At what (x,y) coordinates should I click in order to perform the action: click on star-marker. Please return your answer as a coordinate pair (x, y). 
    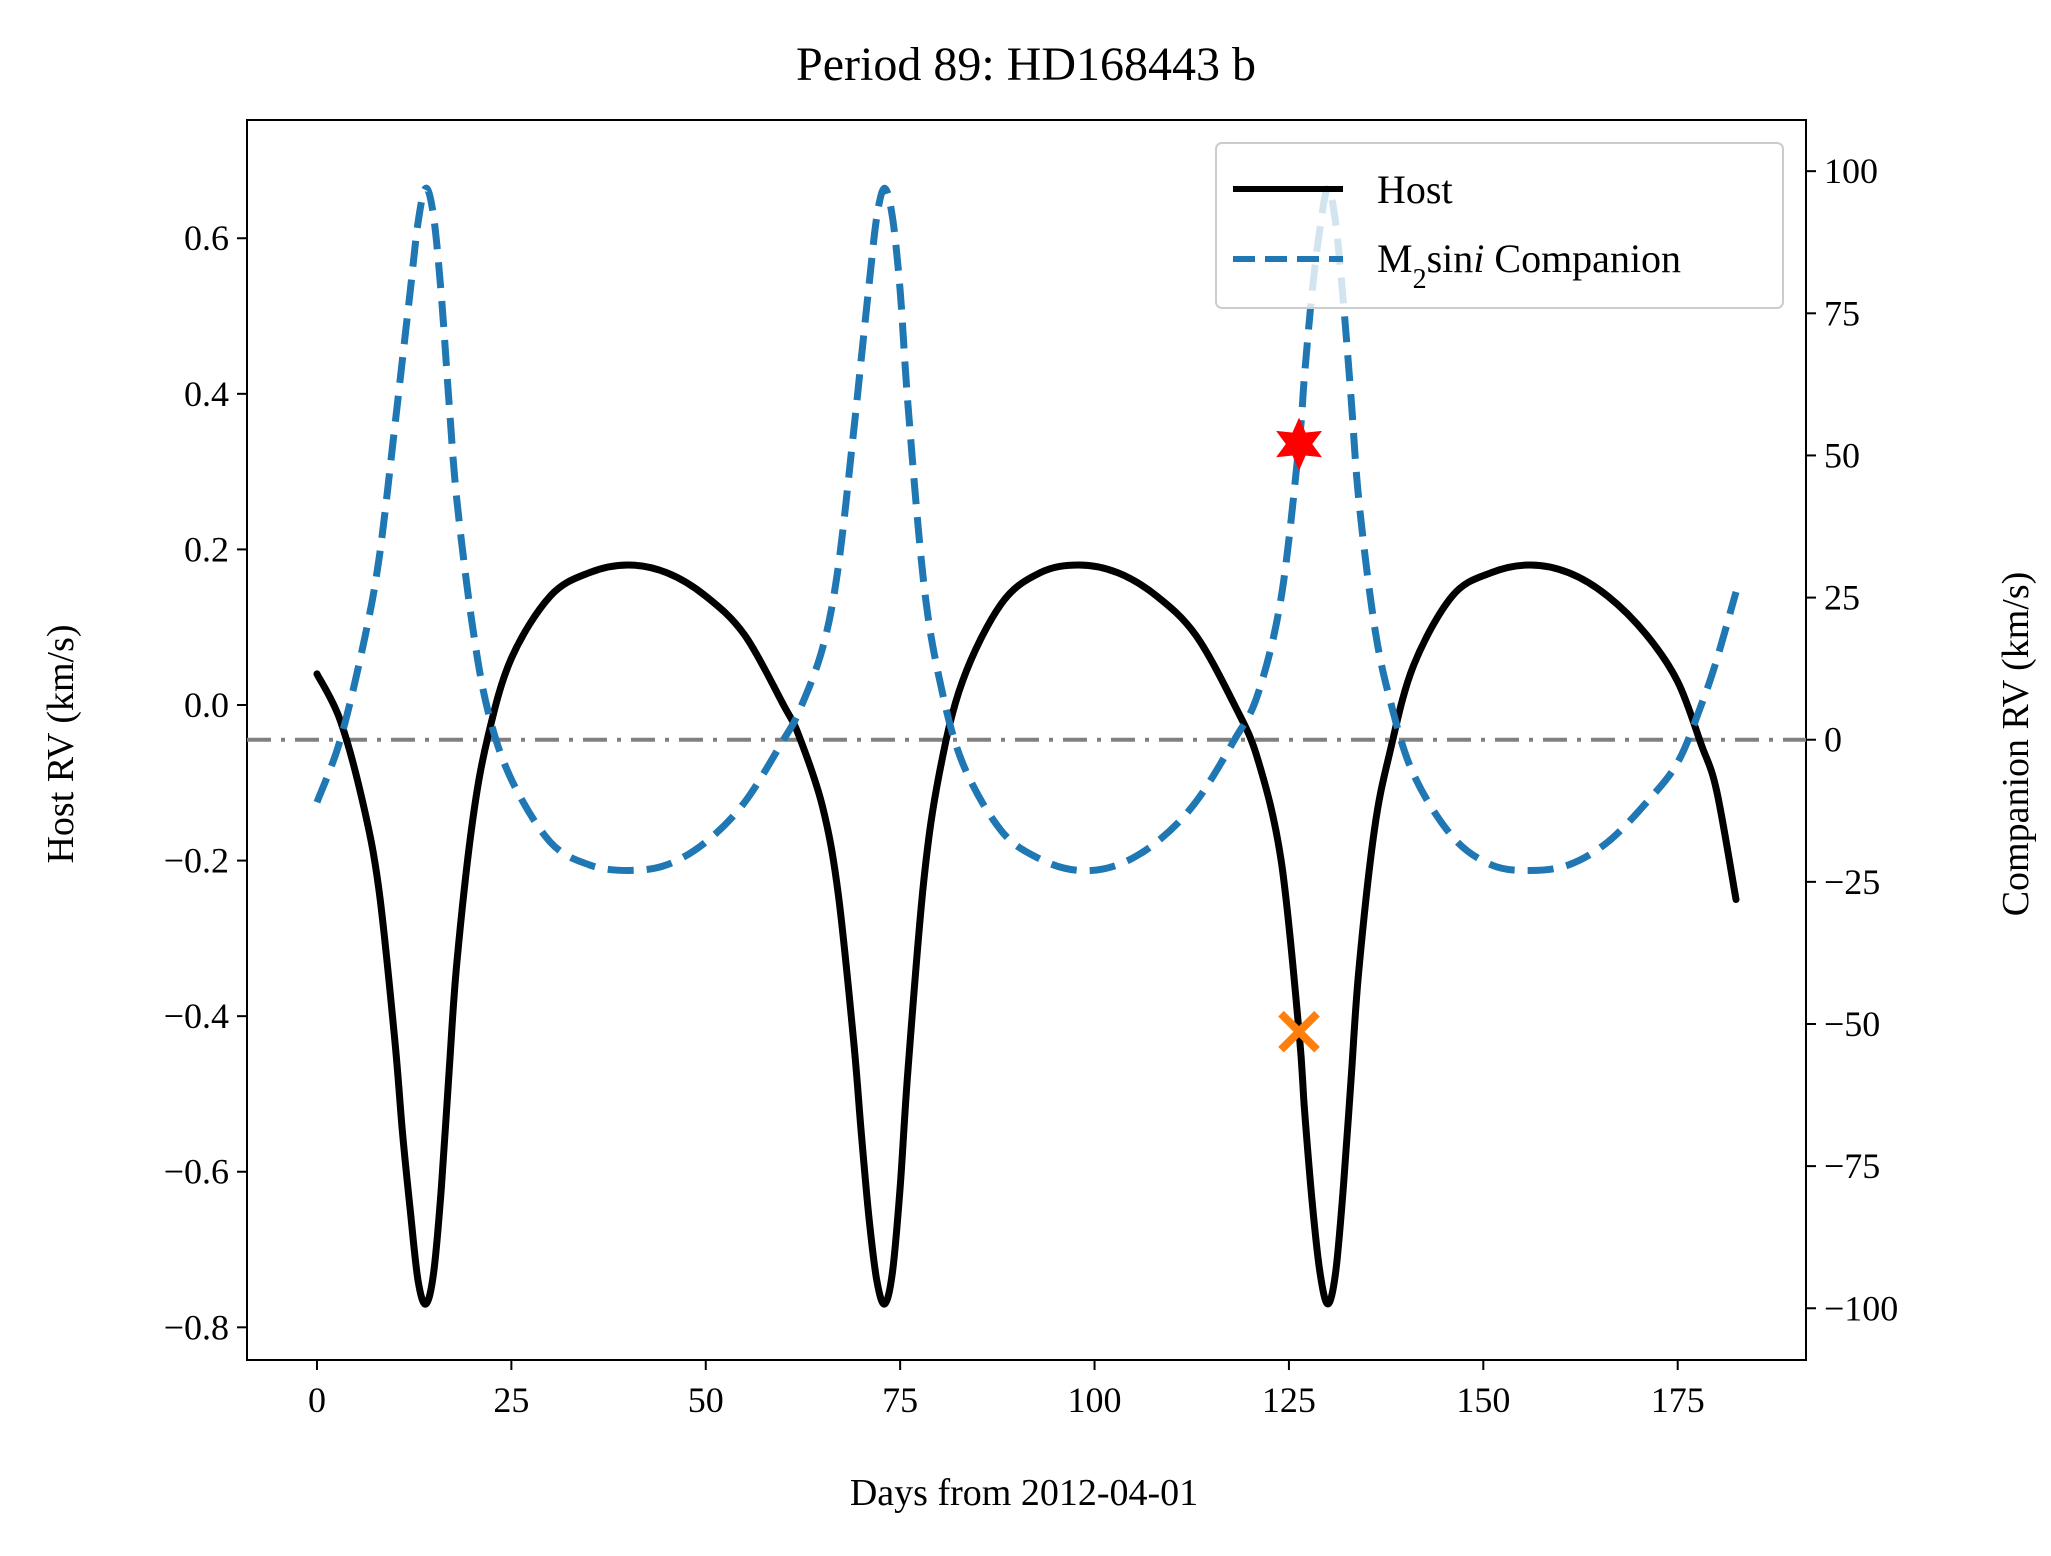
    Looking at the image, I should click on (1299, 444).